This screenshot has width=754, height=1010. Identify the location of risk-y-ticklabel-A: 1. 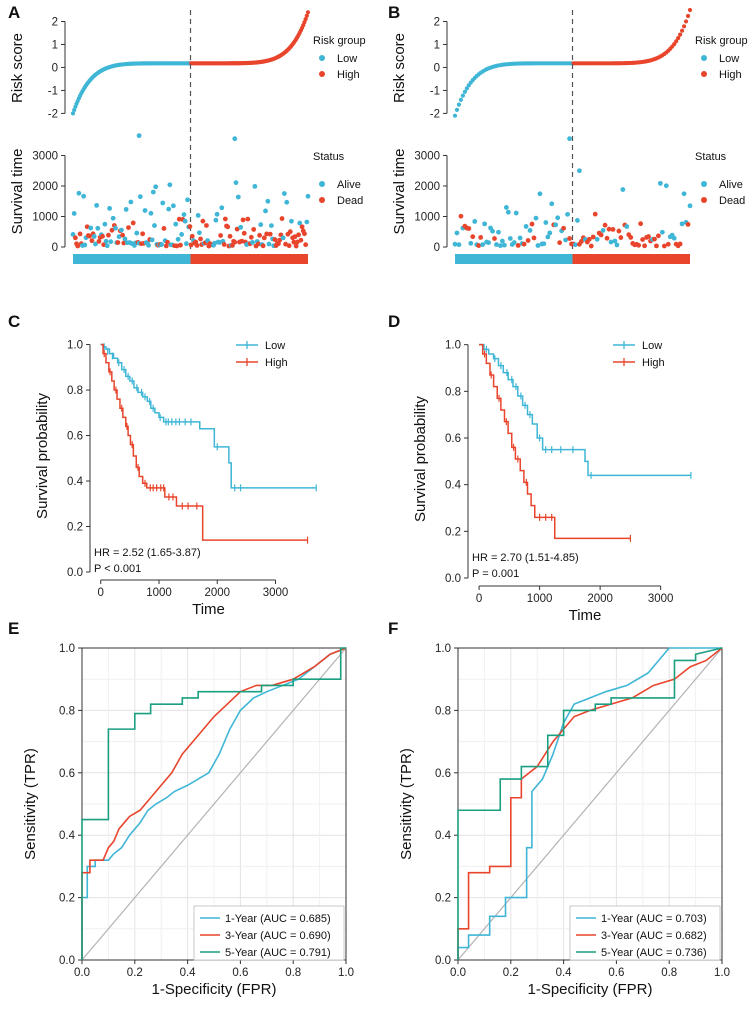
(55, 45).